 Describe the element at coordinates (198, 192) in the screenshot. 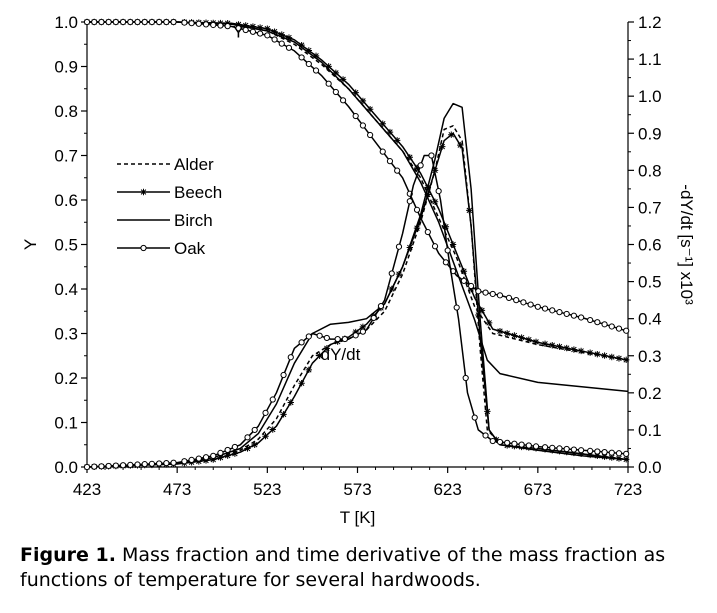

I see `legend-label-beech: Beech` at that location.